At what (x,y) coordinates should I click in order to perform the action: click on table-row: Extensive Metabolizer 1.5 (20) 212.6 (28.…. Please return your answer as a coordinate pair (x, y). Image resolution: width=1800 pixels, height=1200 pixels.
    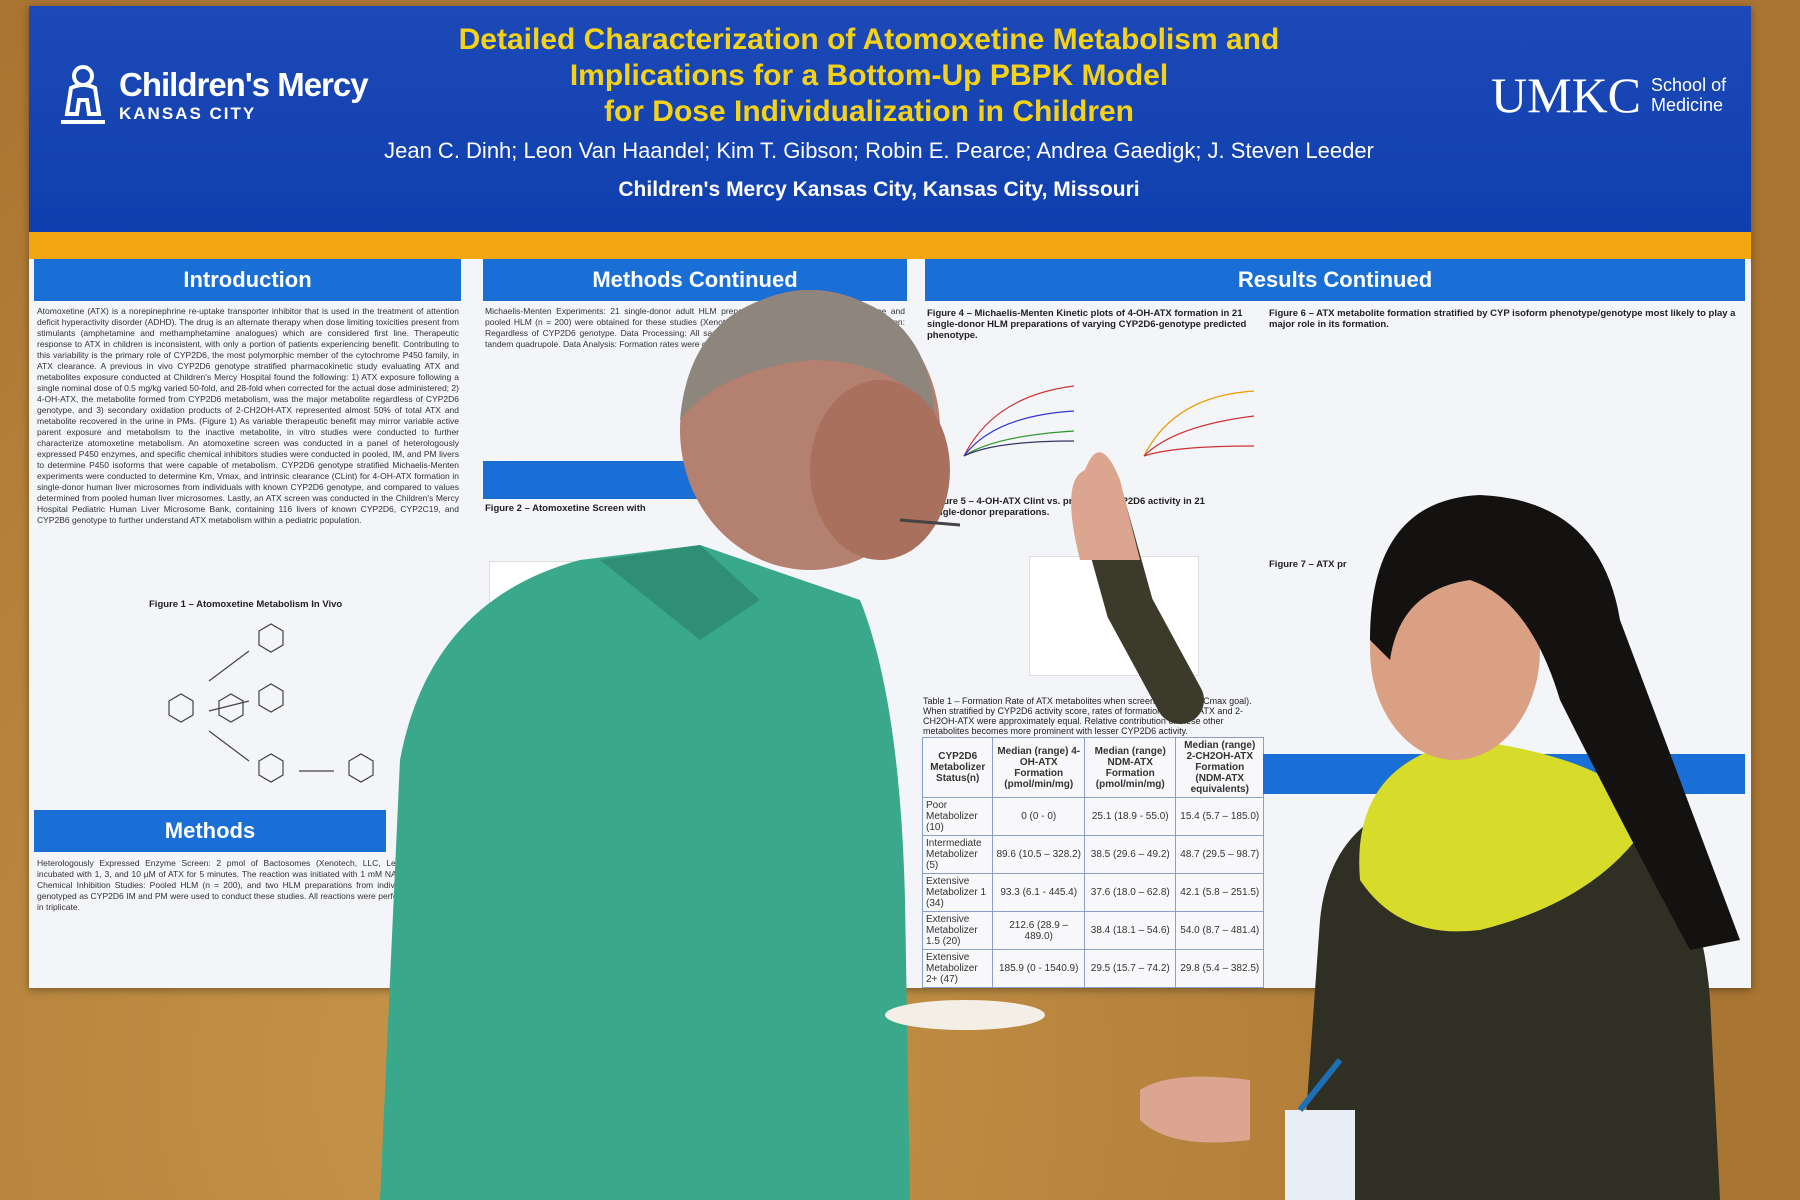
    Looking at the image, I should click on (1092, 930).